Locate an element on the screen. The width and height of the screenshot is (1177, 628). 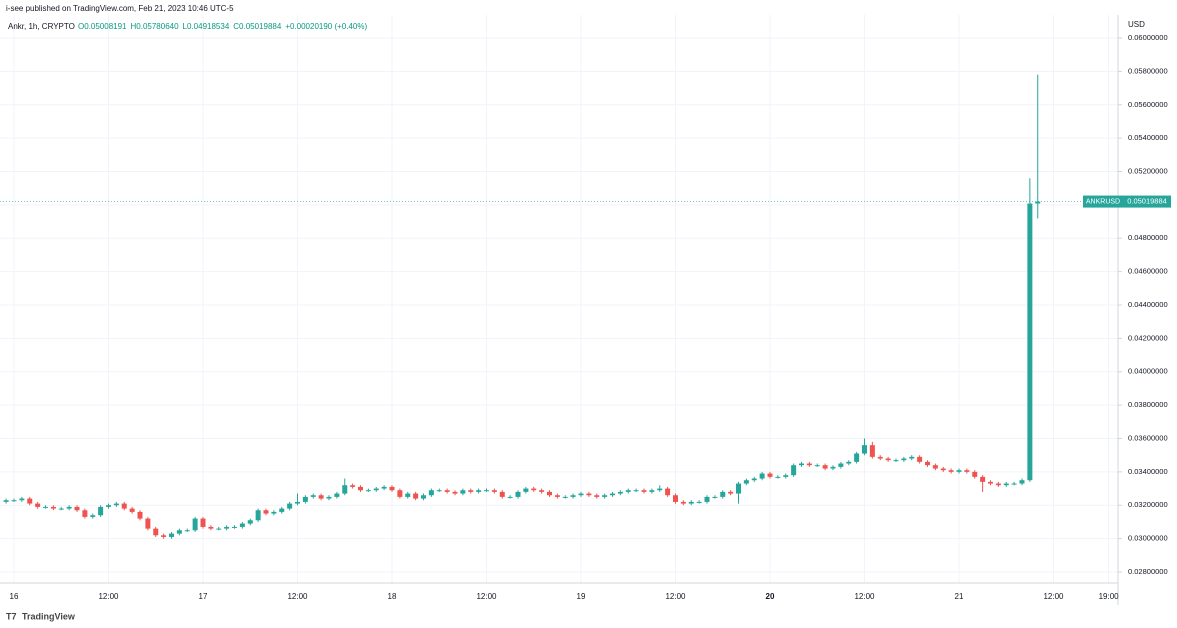
y-tick-label: 0.04000000 is located at coordinates (1148, 371).